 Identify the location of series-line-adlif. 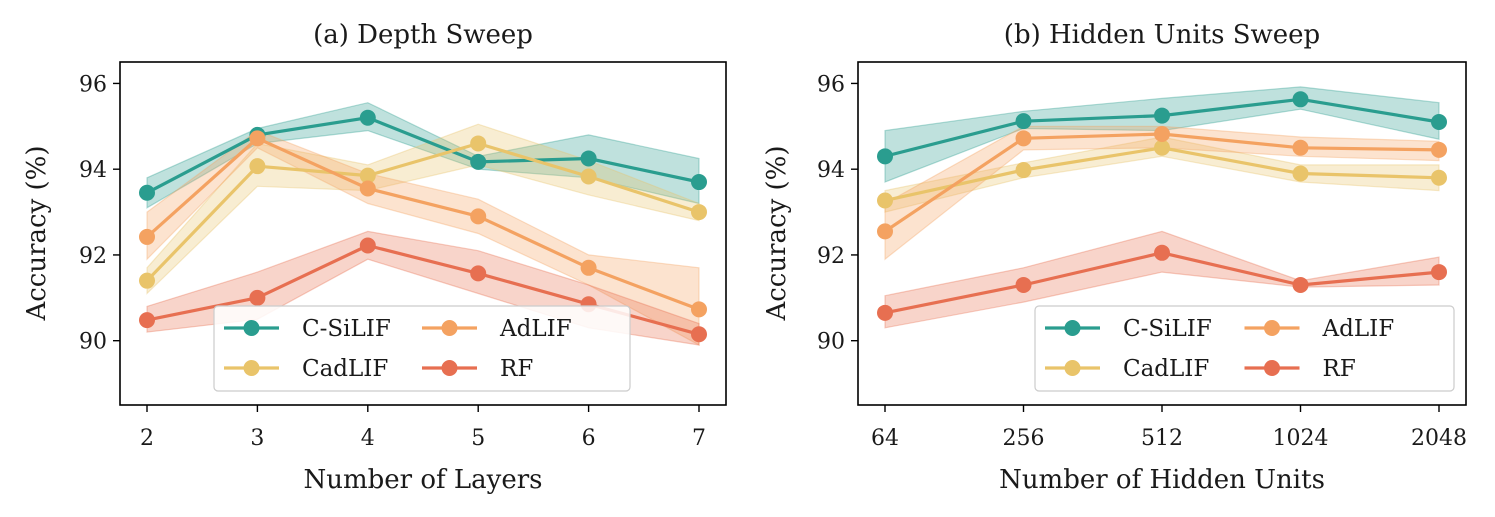
(422, 223).